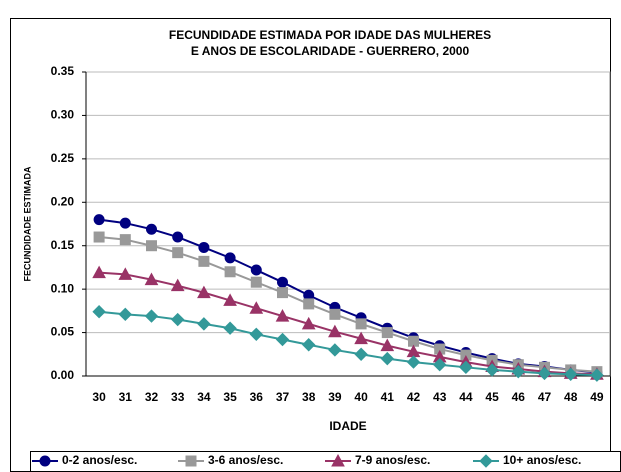 Image resolution: width=621 pixels, height=472 pixels. I want to click on legend-label: 10+ anos/esc., so click(542, 460).